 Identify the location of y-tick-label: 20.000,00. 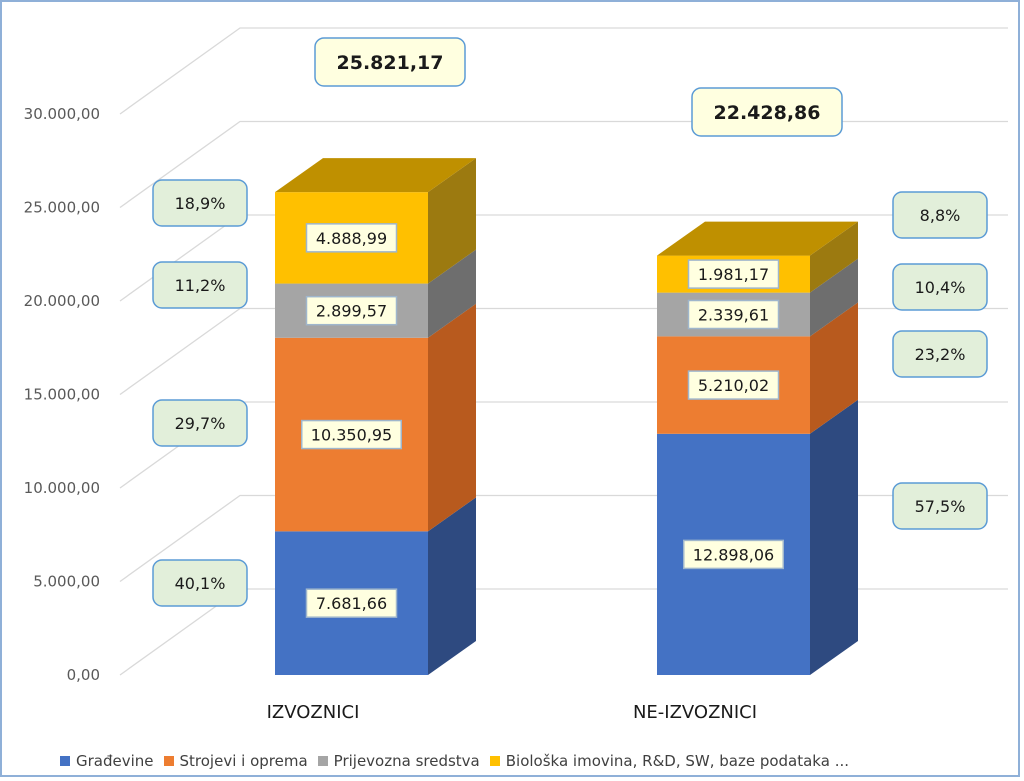
(62, 301).